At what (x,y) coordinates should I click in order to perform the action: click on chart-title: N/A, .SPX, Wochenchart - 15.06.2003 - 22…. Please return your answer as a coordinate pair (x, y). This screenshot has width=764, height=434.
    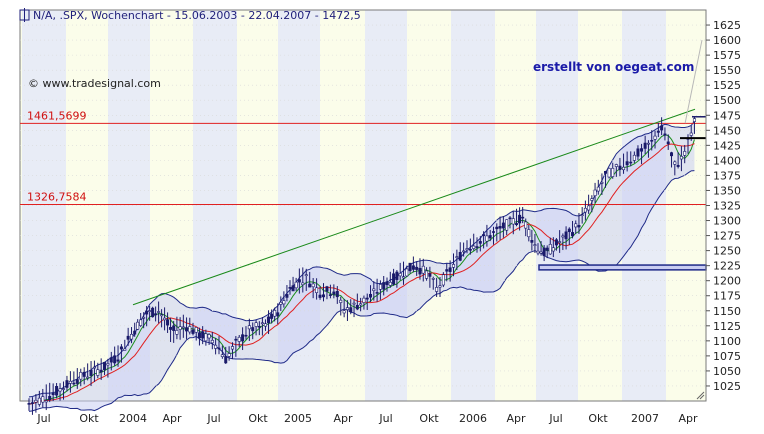
    Looking at the image, I should click on (197, 15).